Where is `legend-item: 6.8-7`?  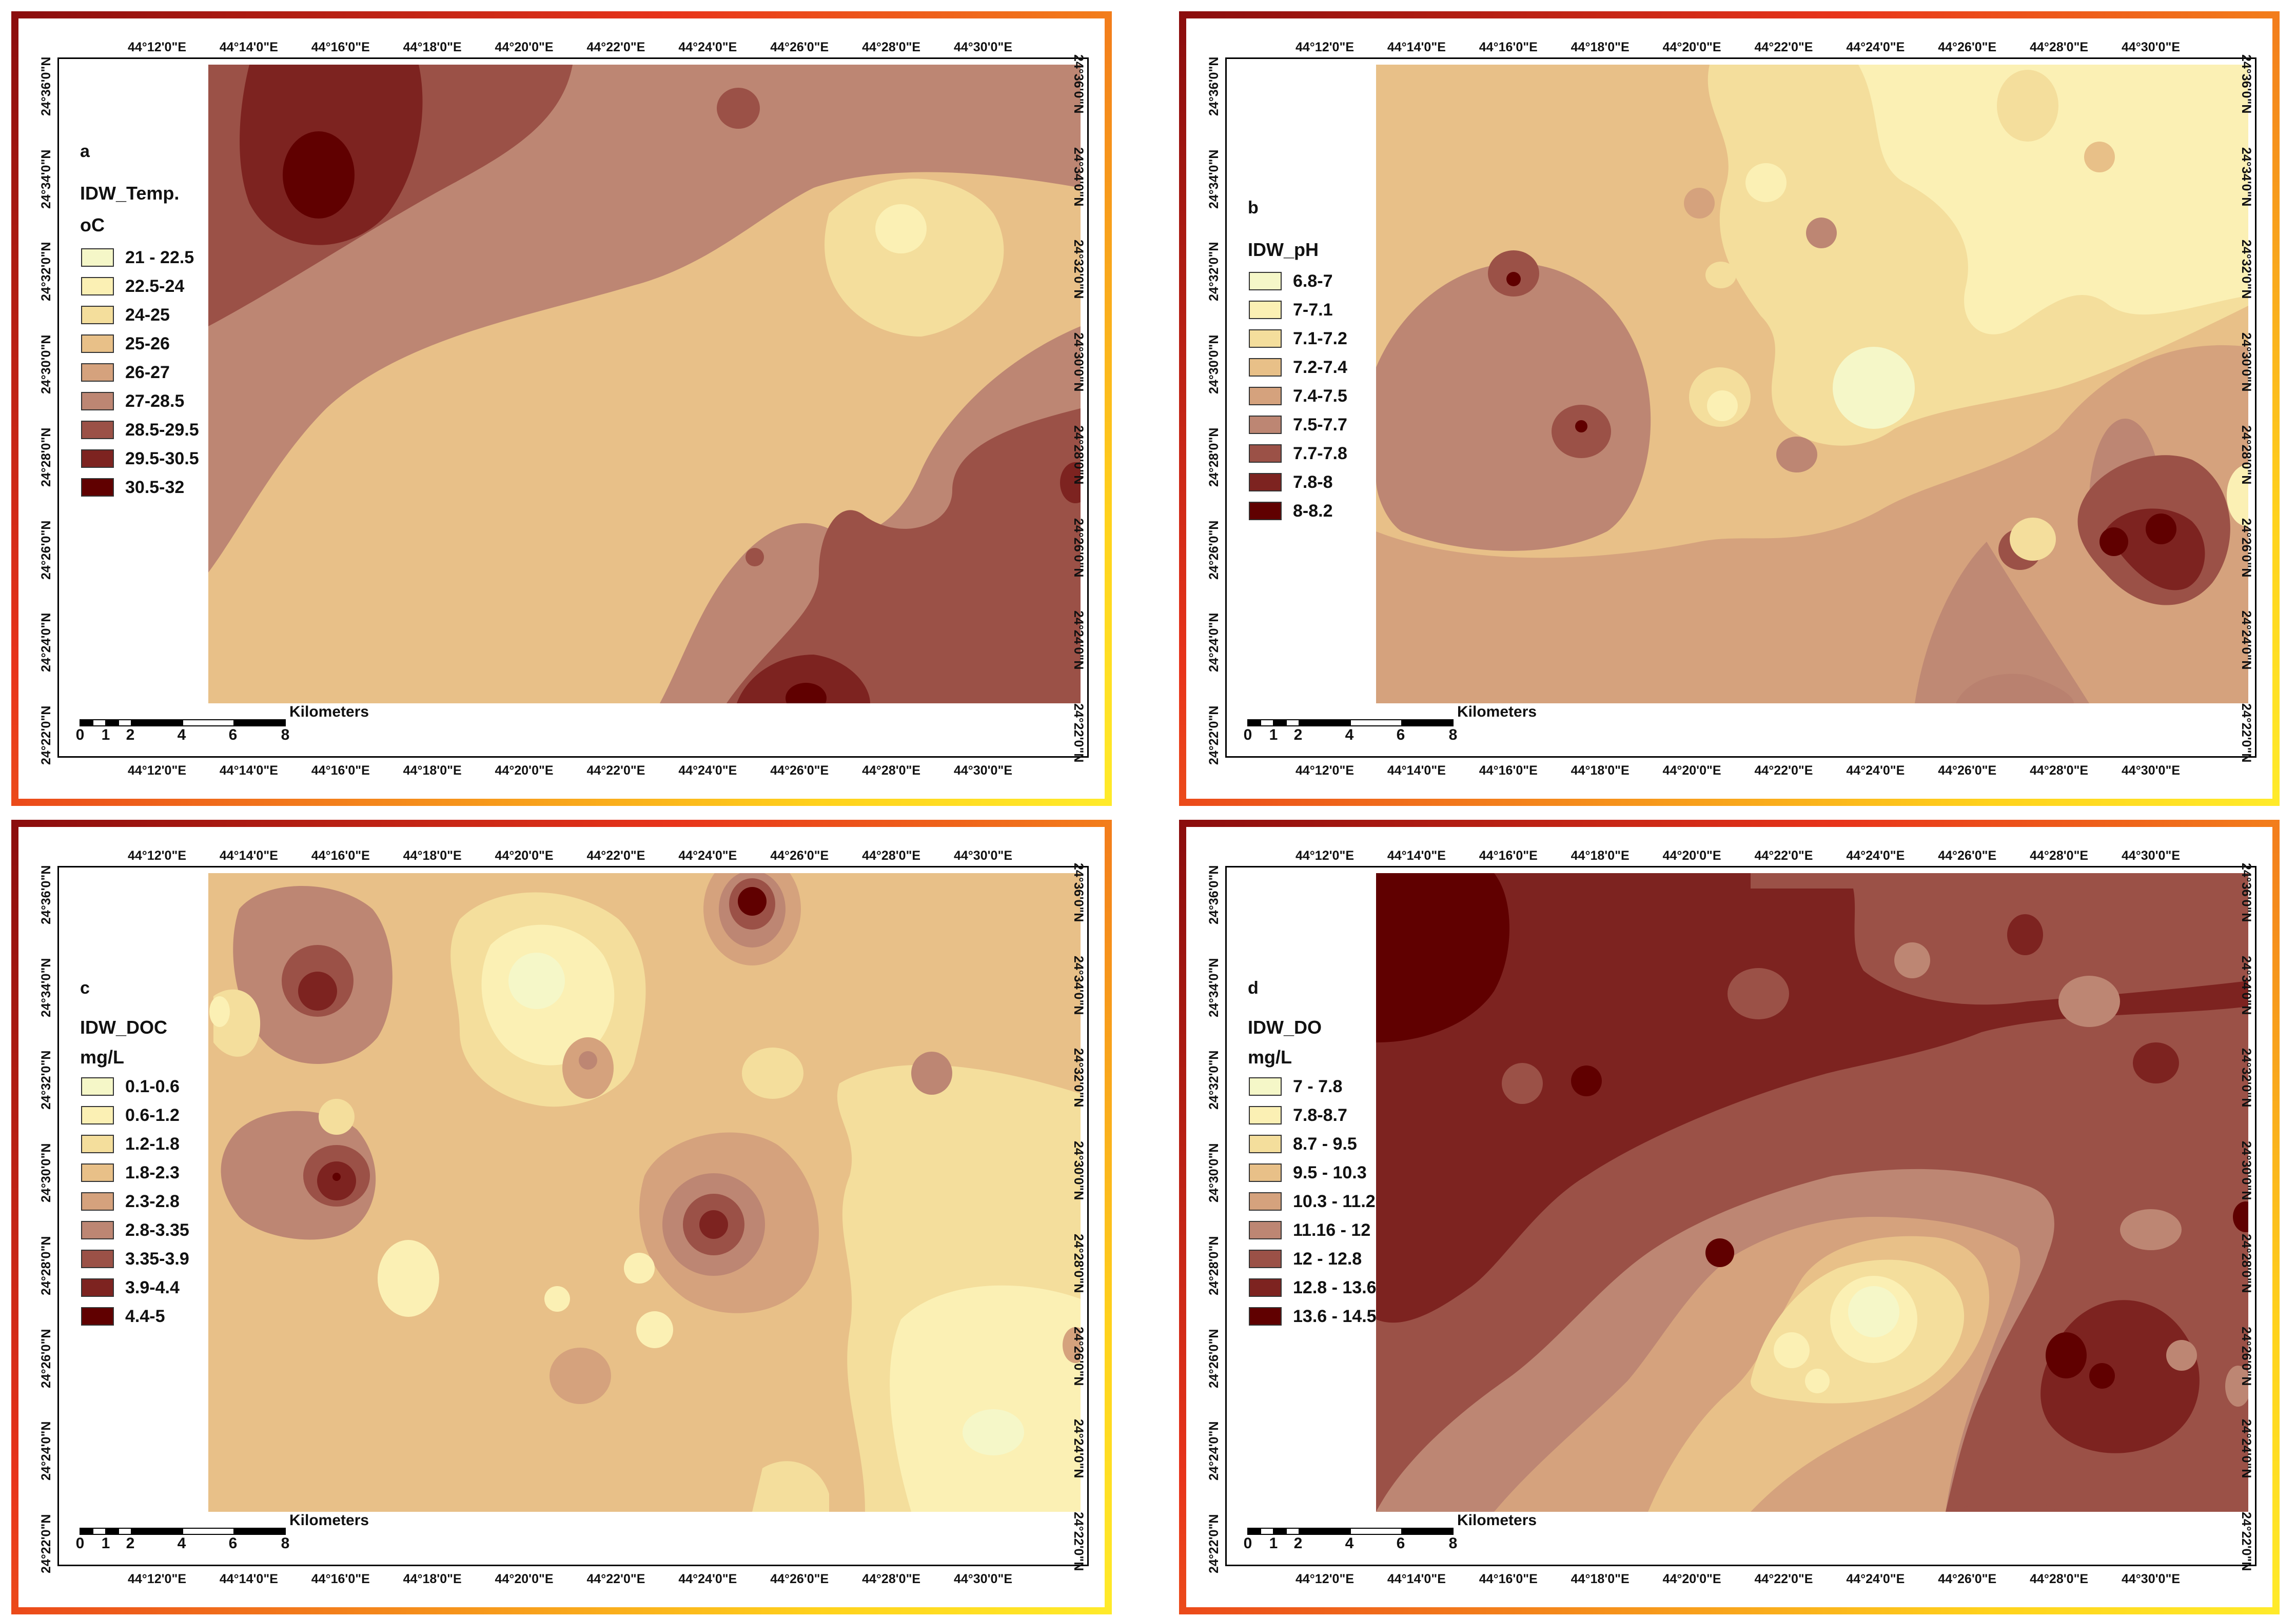 legend-item: 6.8-7 is located at coordinates (1298, 281).